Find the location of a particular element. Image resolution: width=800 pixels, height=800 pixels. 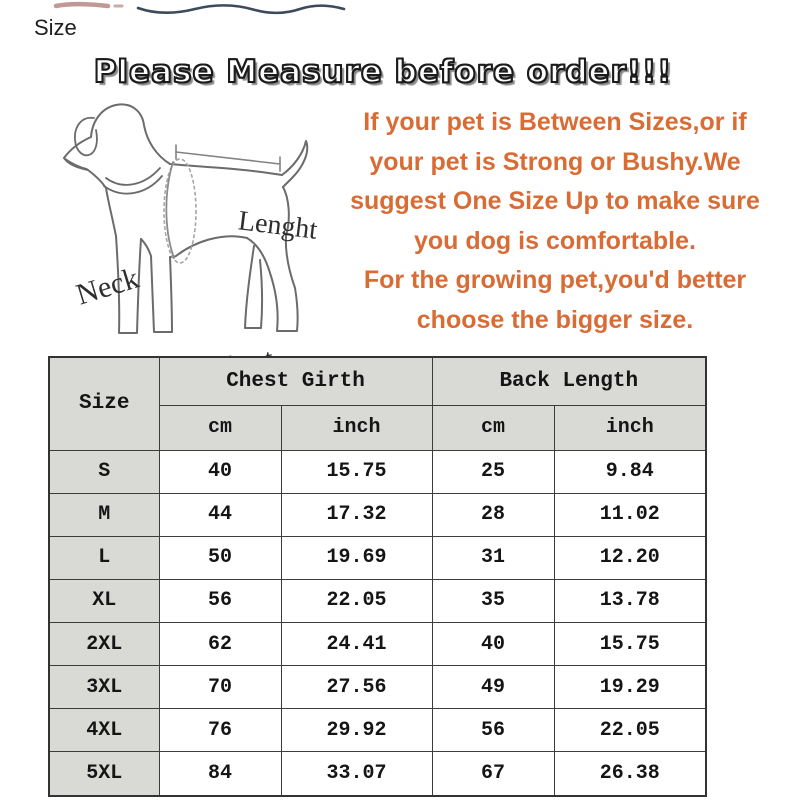

cell-back-inch: 26.38 is located at coordinates (630, 774).